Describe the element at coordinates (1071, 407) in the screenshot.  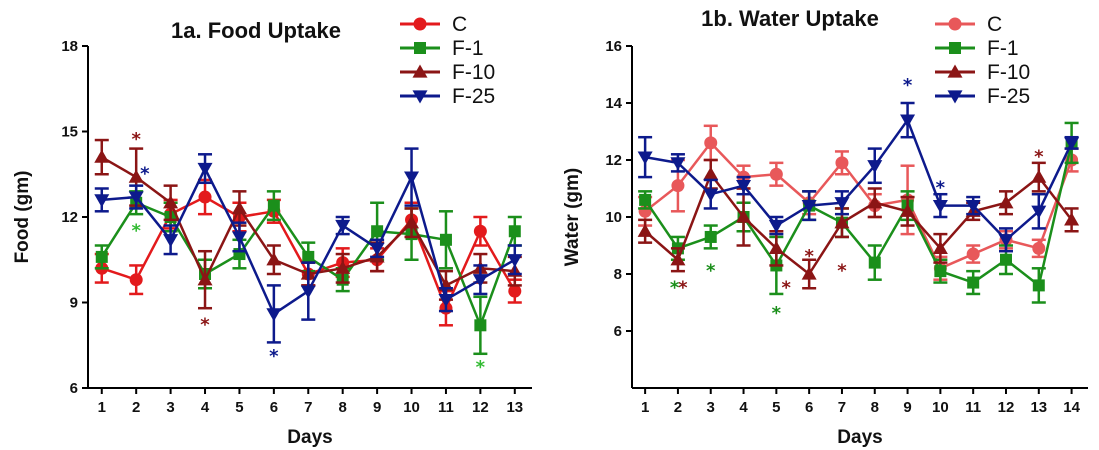
I see `chart-2-x-tick-label: 14` at that location.